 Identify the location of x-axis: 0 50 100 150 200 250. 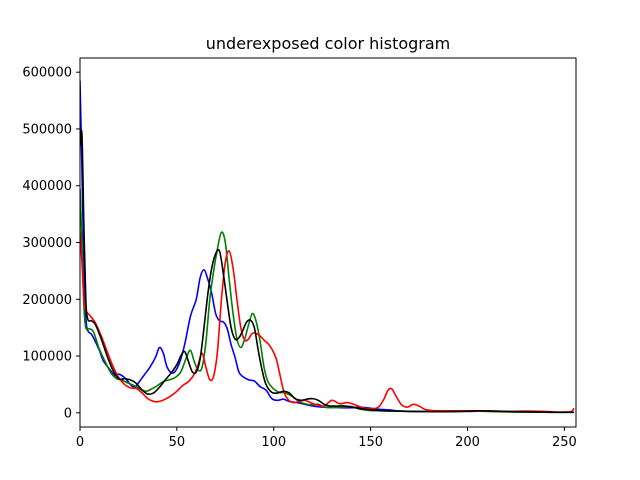
(326, 438).